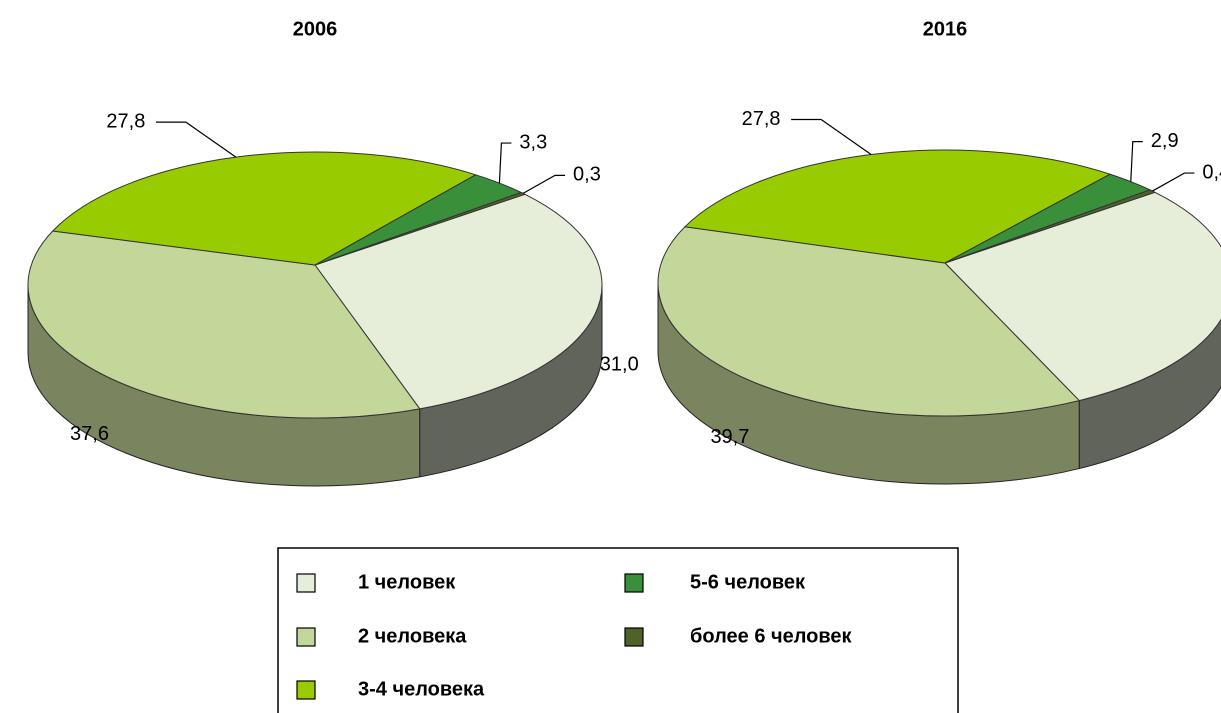 This screenshot has width=1221, height=713. What do you see at coordinates (618, 630) in the screenshot?
I see `legend-box` at bounding box center [618, 630].